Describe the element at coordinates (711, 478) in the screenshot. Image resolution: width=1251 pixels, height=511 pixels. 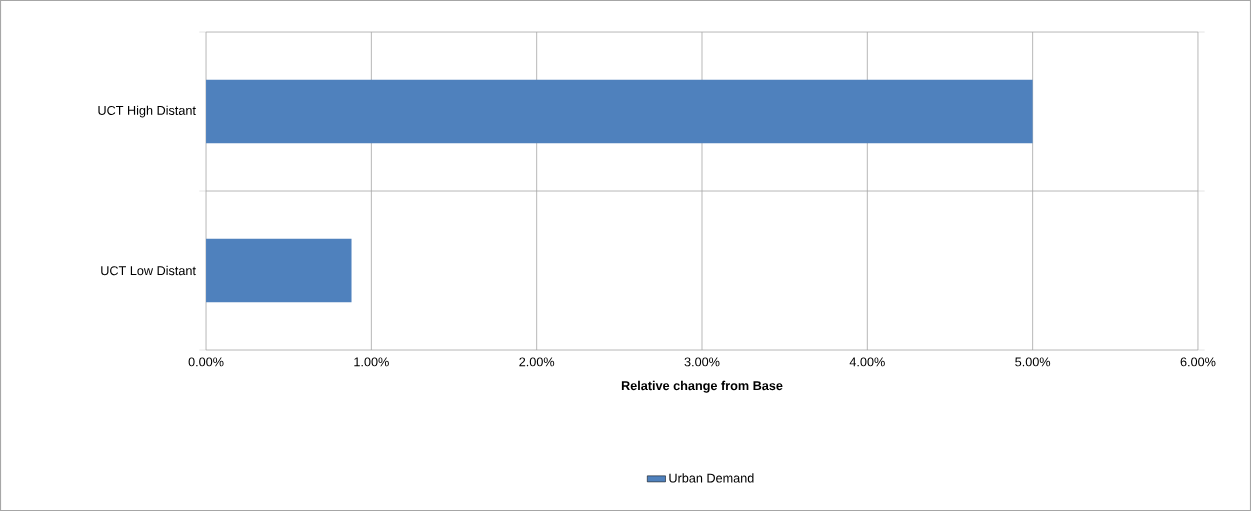
I see `legend-label: Urban Demand` at that location.